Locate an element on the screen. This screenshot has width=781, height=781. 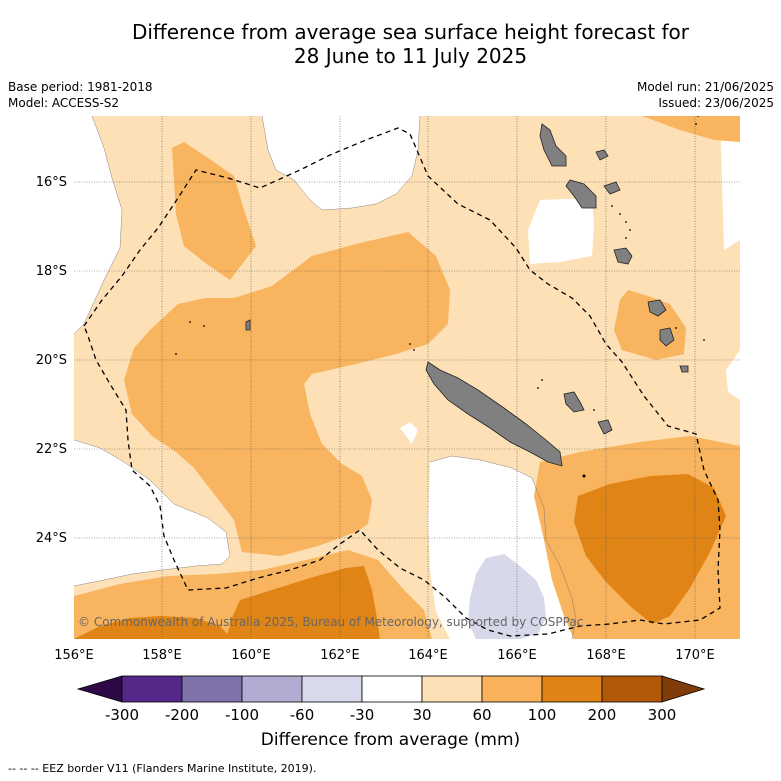
lat-label-20s: 20°S is located at coordinates (51, 360).